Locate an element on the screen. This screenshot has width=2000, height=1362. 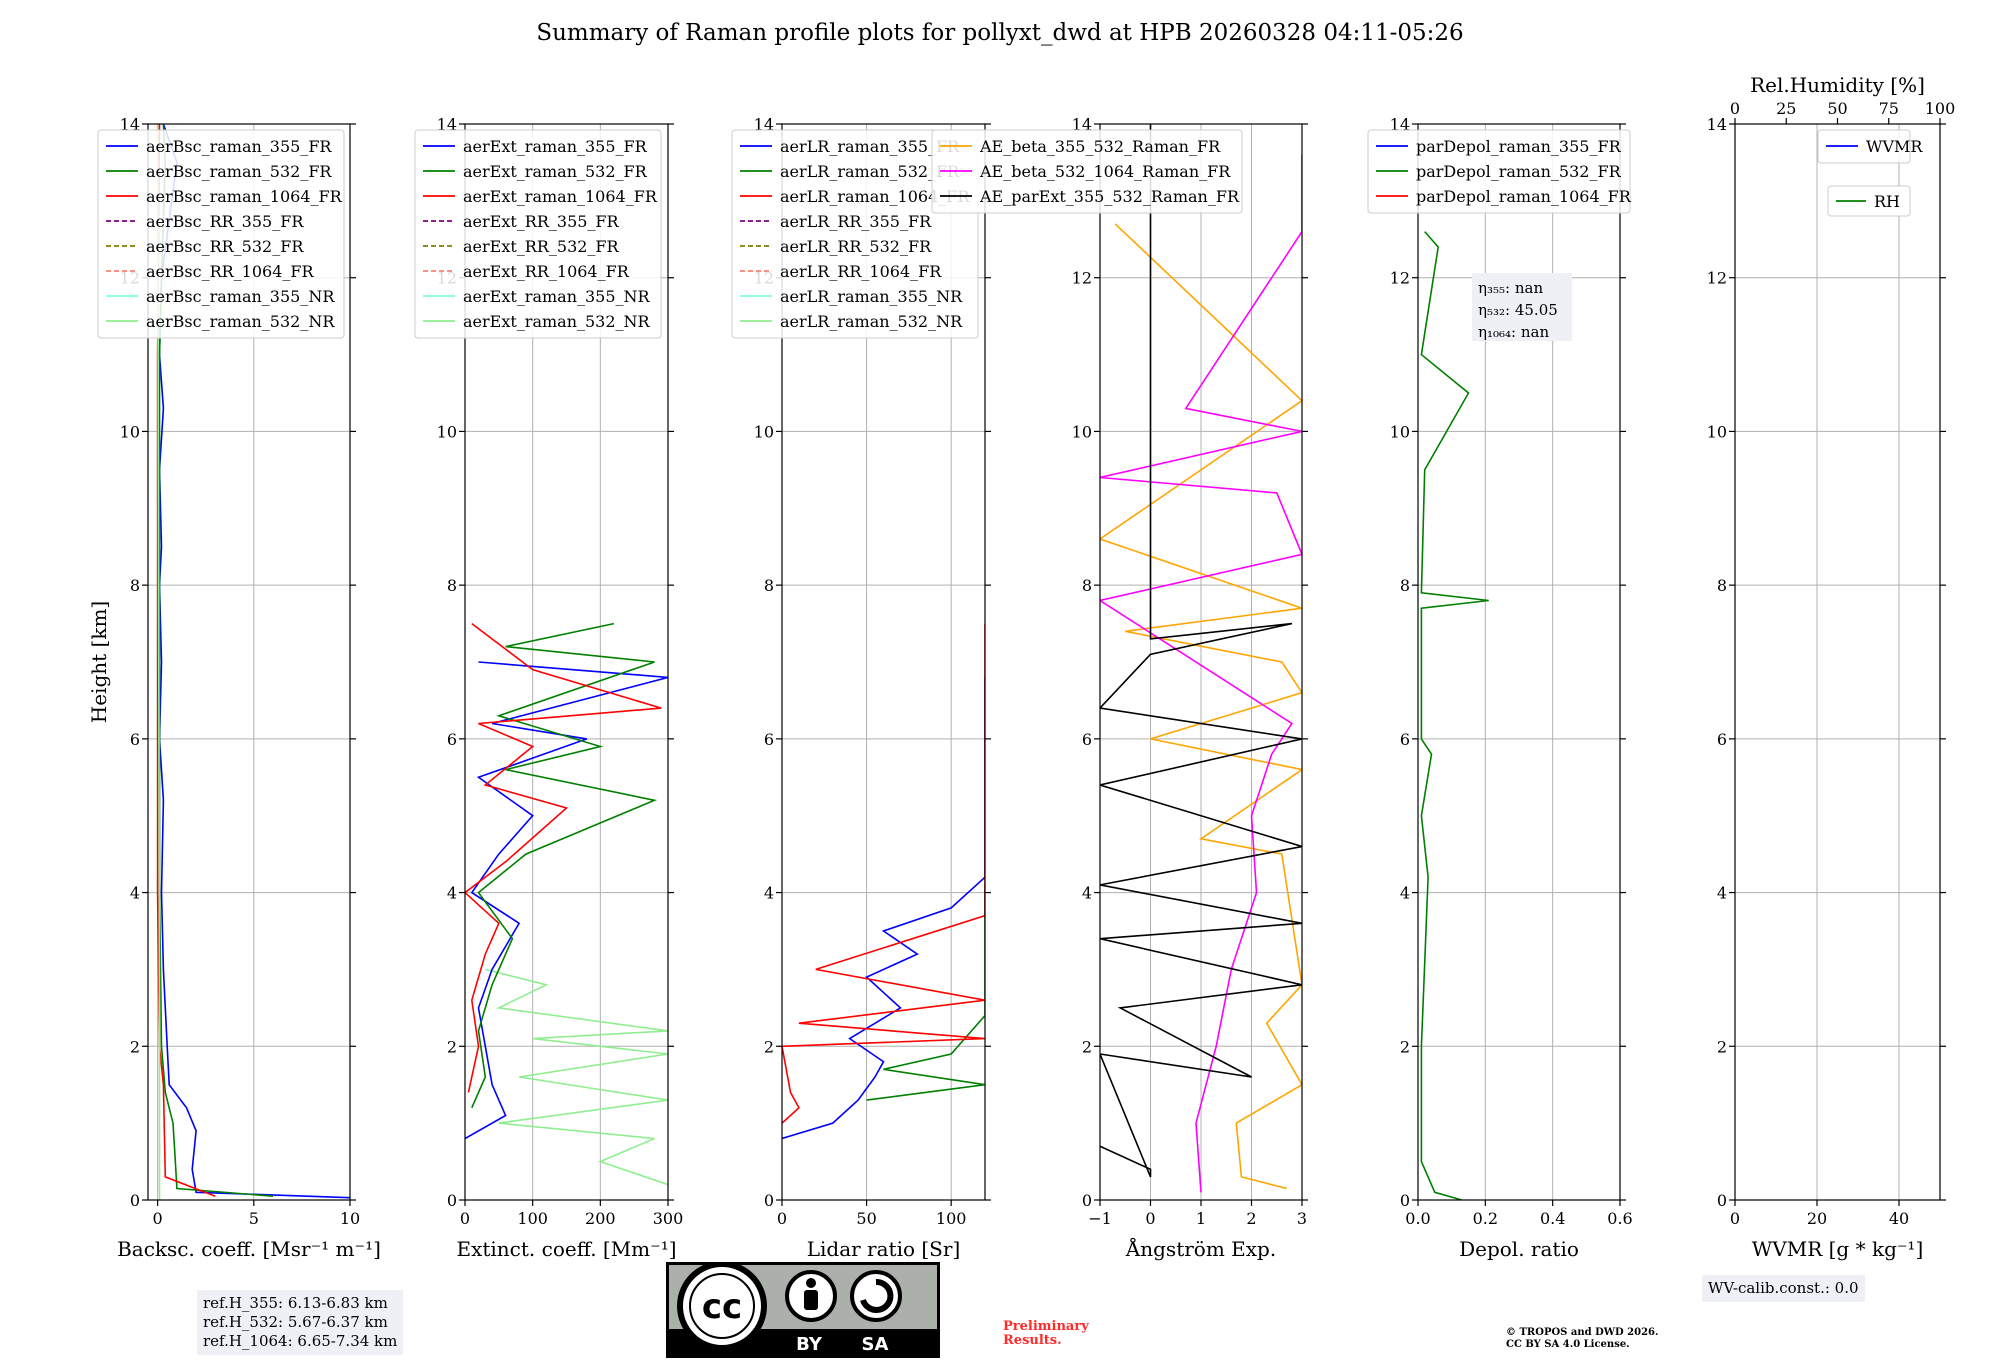
cc-by-sa-badge: cc BY SA is located at coordinates (803, 1309).